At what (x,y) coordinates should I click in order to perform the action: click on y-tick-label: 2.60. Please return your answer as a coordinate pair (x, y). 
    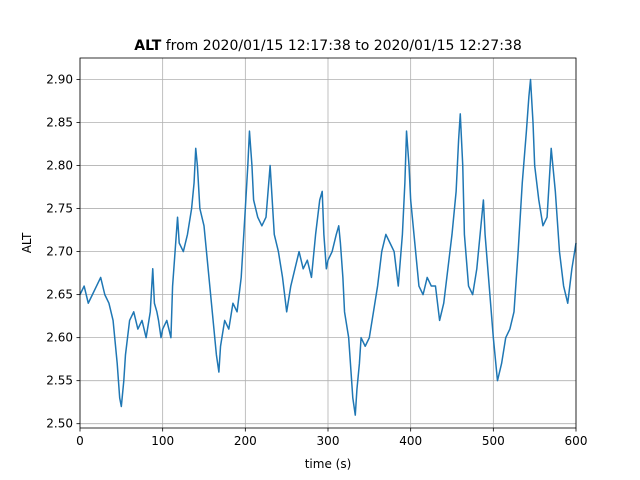
    Looking at the image, I should click on (59, 338).